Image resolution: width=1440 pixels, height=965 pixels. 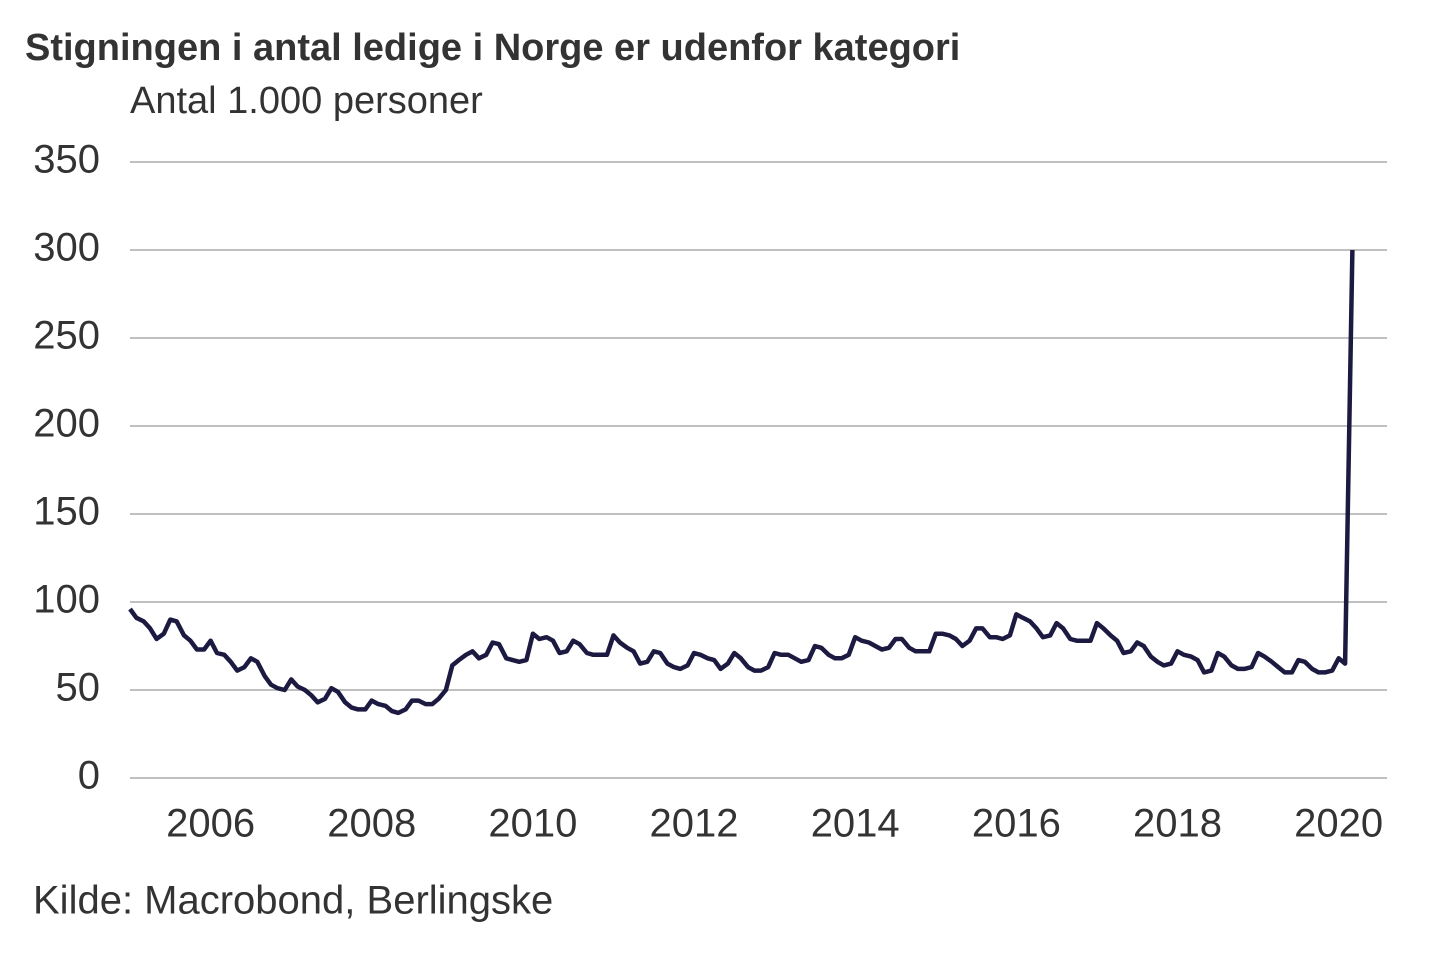 What do you see at coordinates (66, 512) in the screenshot?
I see `y-tick-label: 150` at bounding box center [66, 512].